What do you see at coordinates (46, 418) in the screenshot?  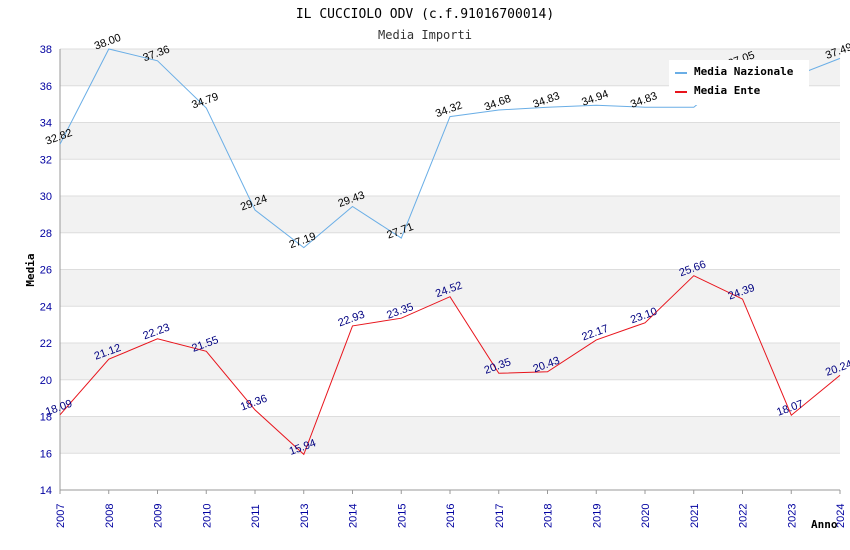 I see `y-tick-label: 18` at bounding box center [46, 418].